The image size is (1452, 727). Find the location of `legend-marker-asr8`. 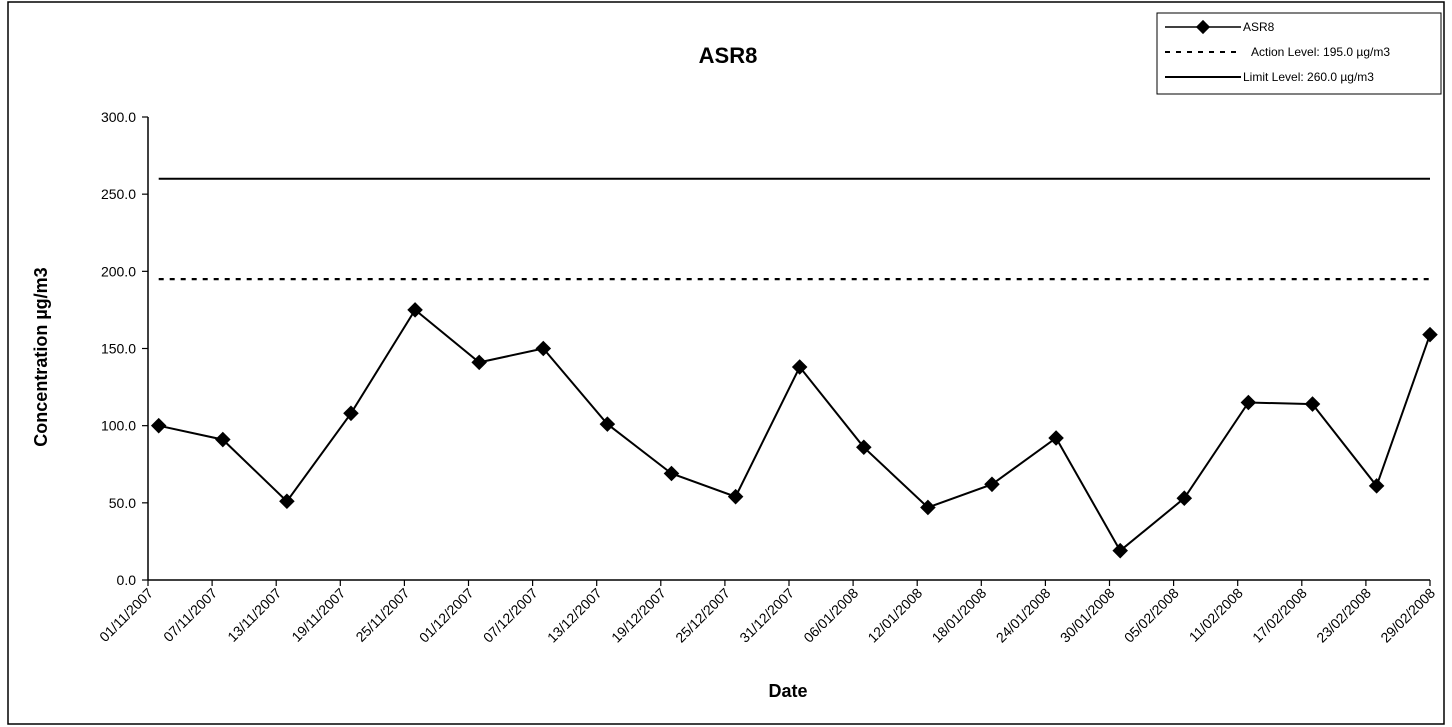

legend-marker-asr8 is located at coordinates (1203, 27).